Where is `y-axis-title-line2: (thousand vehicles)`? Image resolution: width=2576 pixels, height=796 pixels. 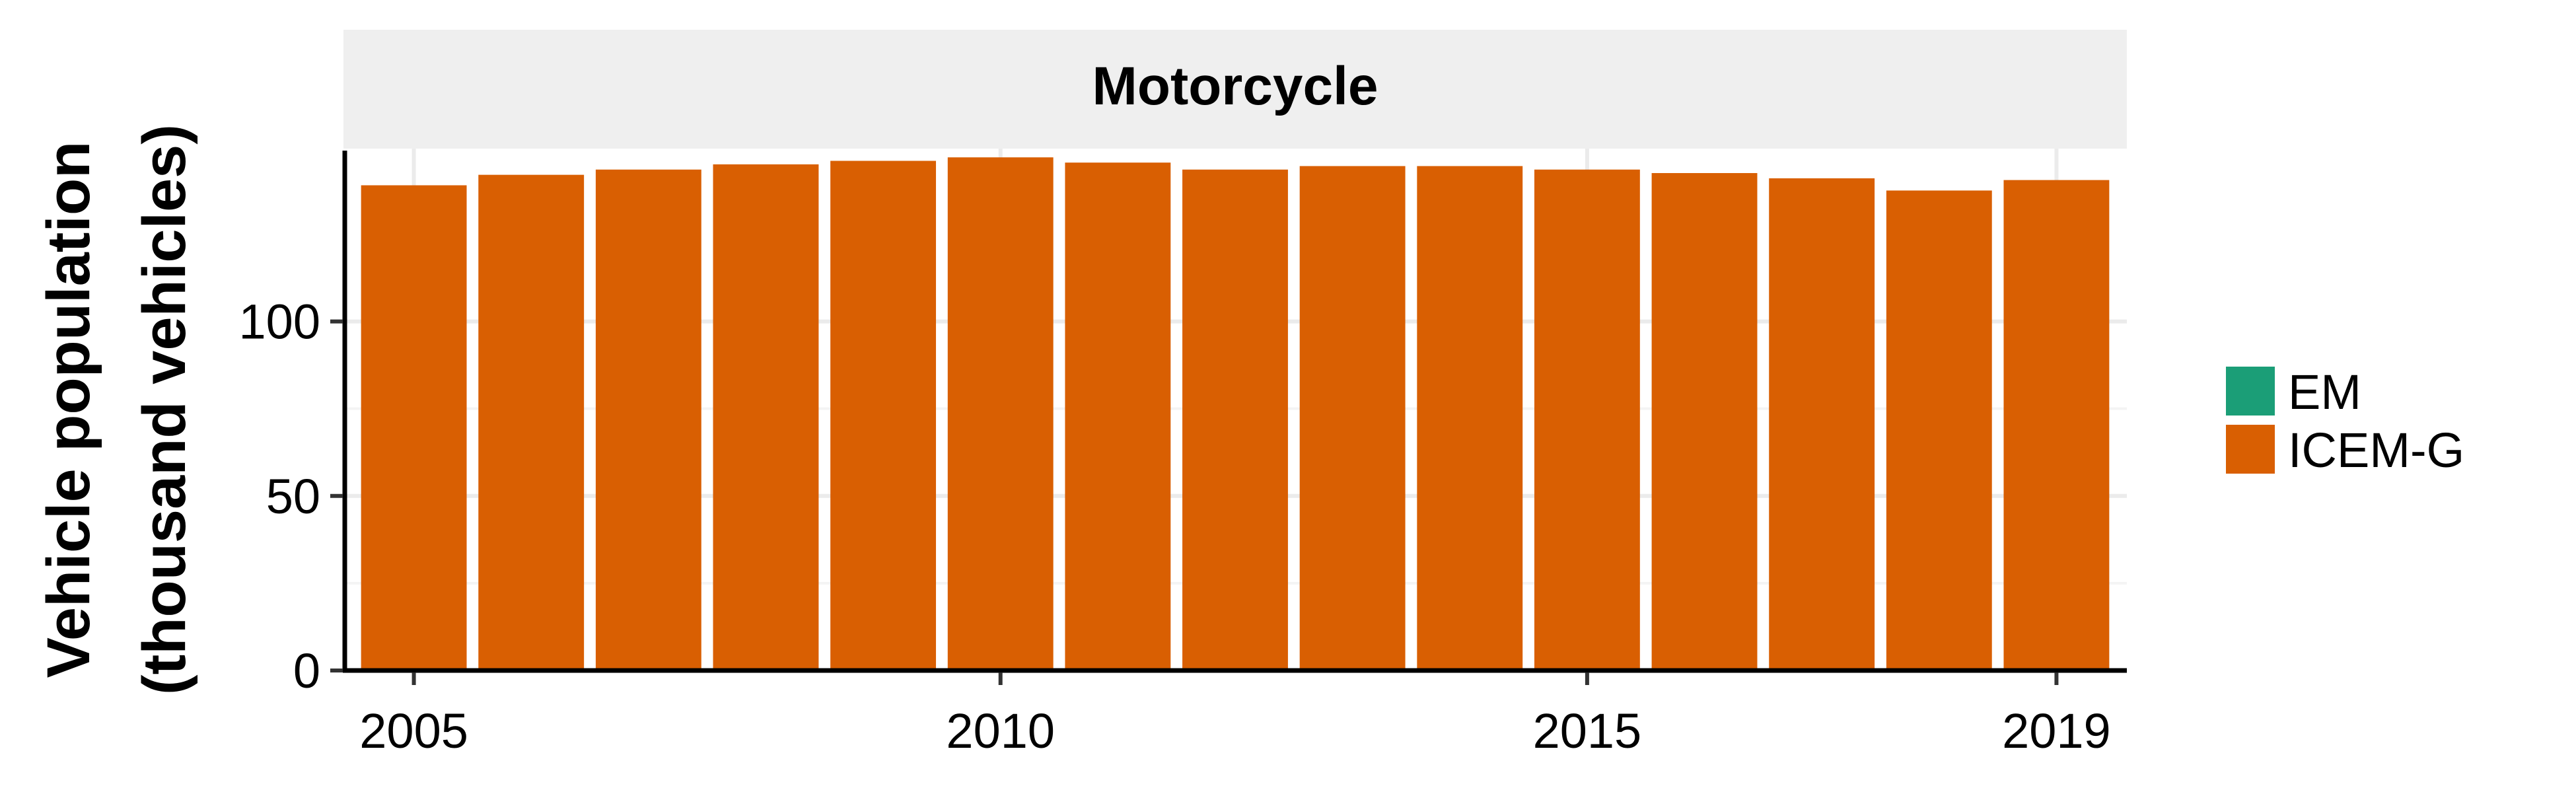 y-axis-title-line2: (thousand vehicles) is located at coordinates (164, 409).